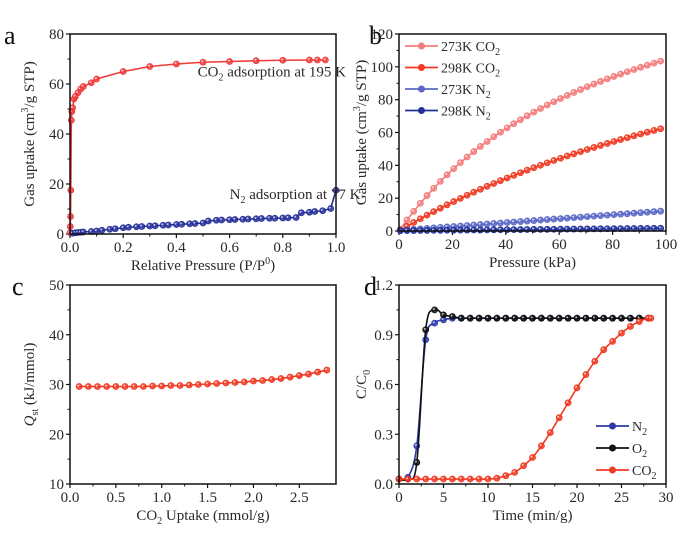 The image size is (700, 544). I want to click on x-tick-label: 15, so click(532, 498).